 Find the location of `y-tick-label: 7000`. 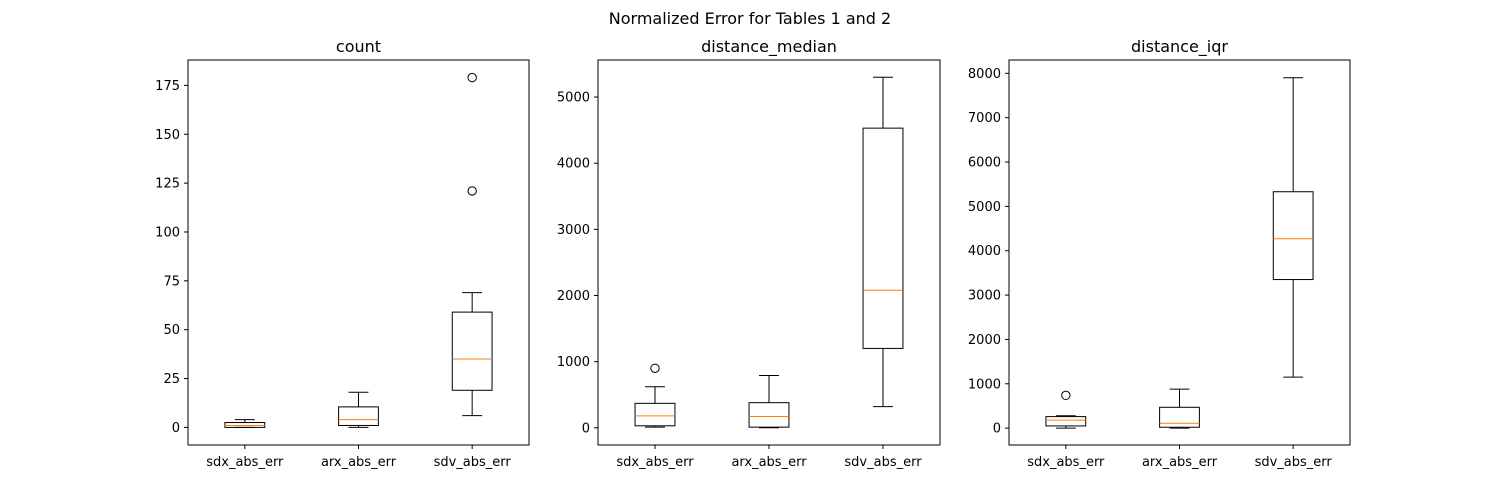

y-tick-label: 7000 is located at coordinates (984, 118).